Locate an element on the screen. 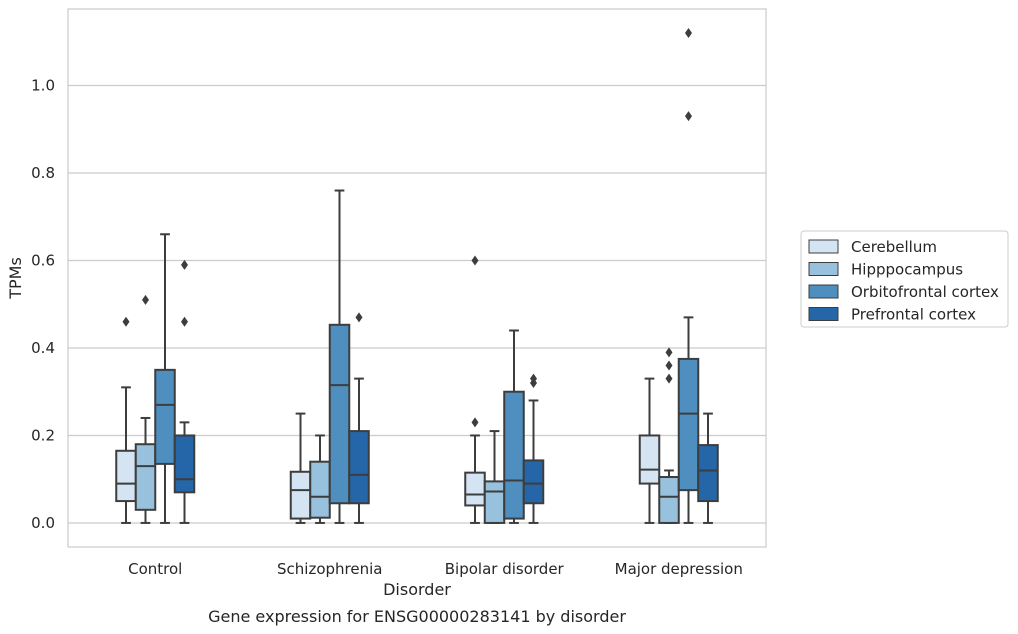 This screenshot has width=1018, height=634. y-tick-labels: 0.0 0.2 0.4 0.6 0.8 1.0 is located at coordinates (43, 304).